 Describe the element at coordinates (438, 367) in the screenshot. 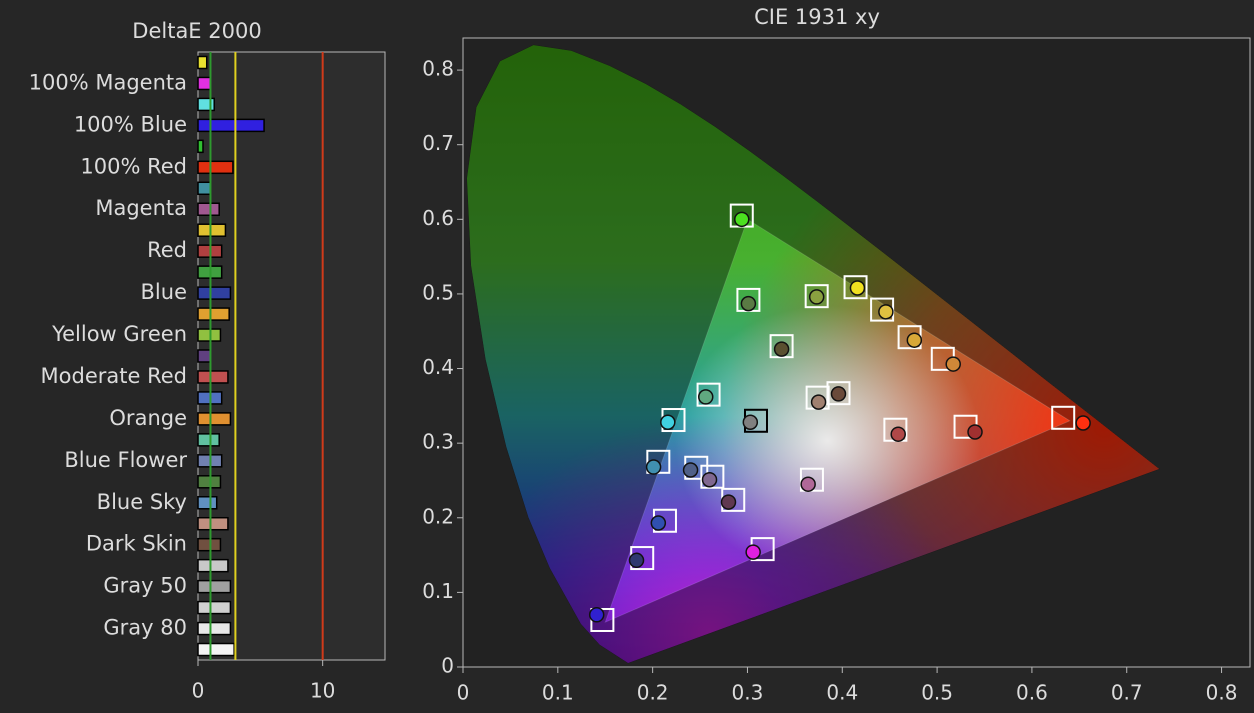

I see `y-tick-label: 0.4` at that location.